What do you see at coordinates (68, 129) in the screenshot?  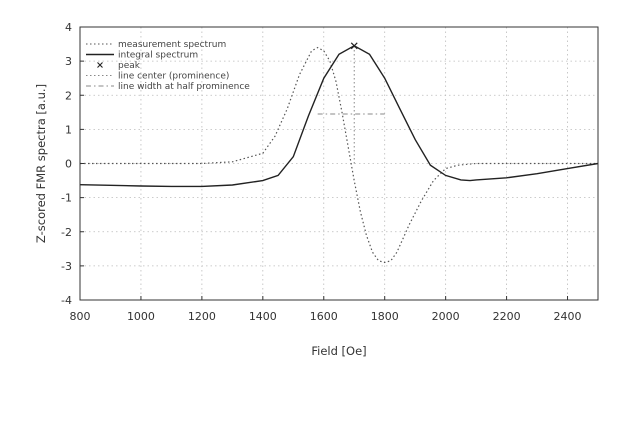 I see `y-tick-label: 1` at bounding box center [68, 129].